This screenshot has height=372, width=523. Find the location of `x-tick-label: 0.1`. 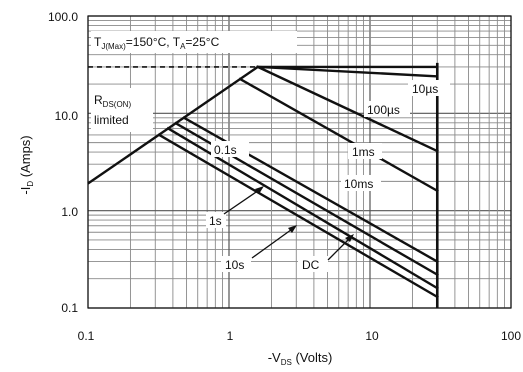

x-tick-label: 0.1 is located at coordinates (86, 336).